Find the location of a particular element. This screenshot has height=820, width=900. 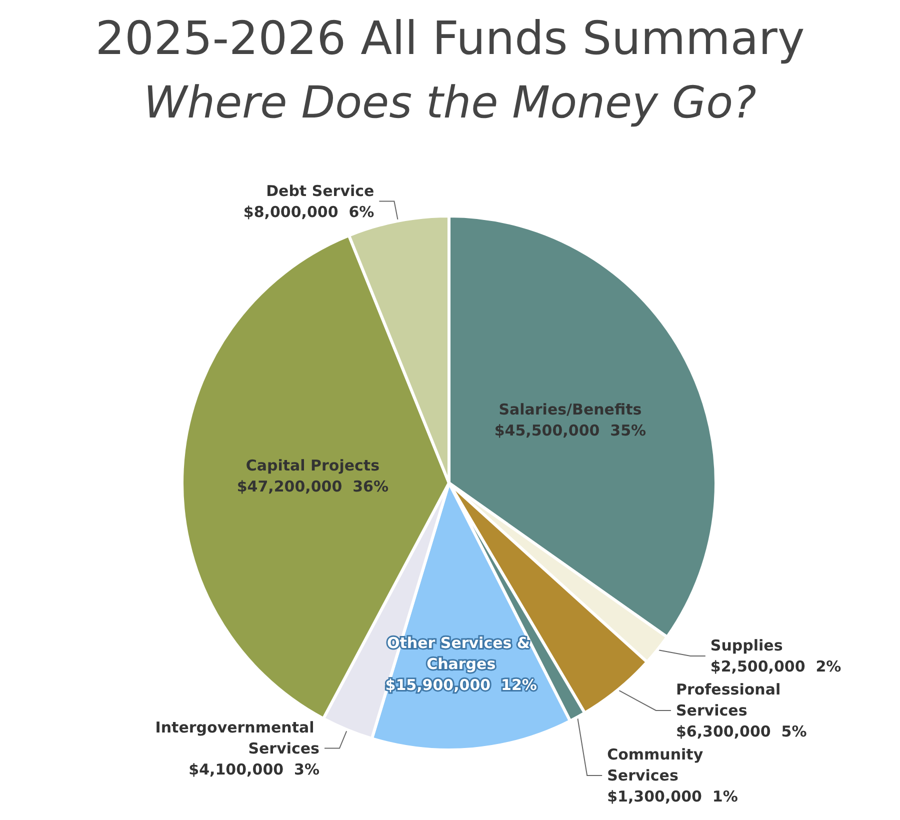

data-label: $6,300,000 5% is located at coordinates (741, 731).